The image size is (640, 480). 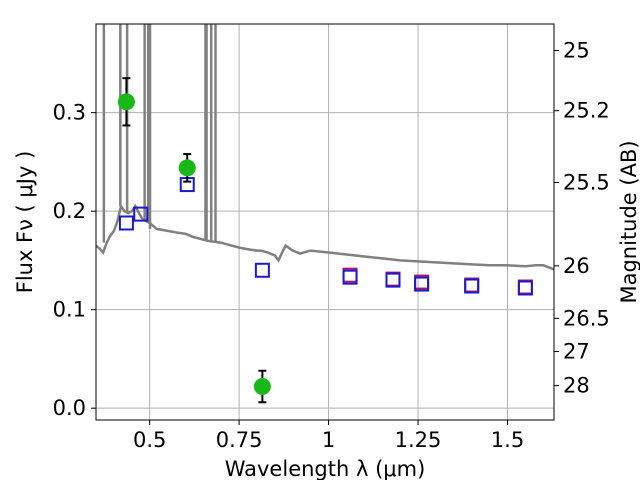 What do you see at coordinates (325, 237) in the screenshot?
I see `model-spectrum-line` at bounding box center [325, 237].